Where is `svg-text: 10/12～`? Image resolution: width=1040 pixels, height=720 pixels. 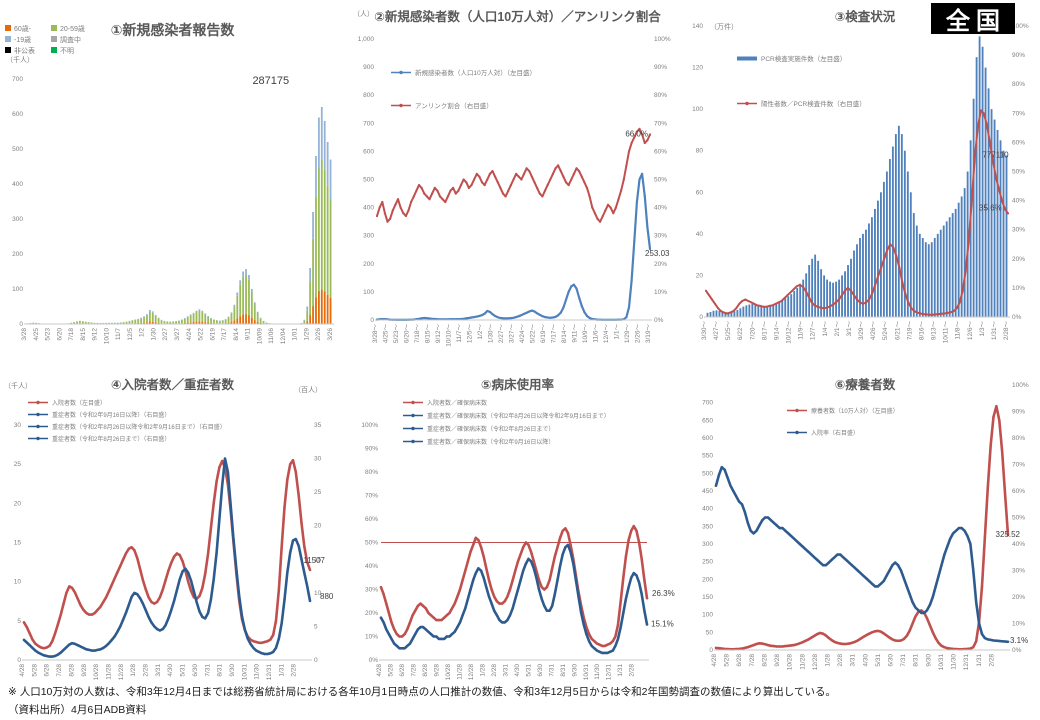 svg-text: 10/12～ is located at coordinates (789, 332).